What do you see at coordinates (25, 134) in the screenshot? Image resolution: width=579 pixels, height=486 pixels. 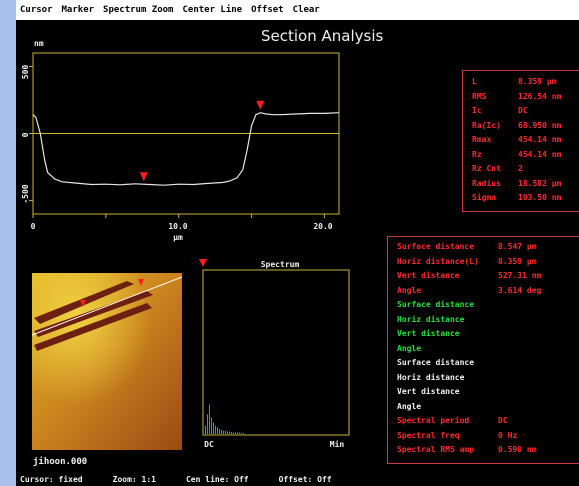 I see `y-tick-label: 0` at bounding box center [25, 134].